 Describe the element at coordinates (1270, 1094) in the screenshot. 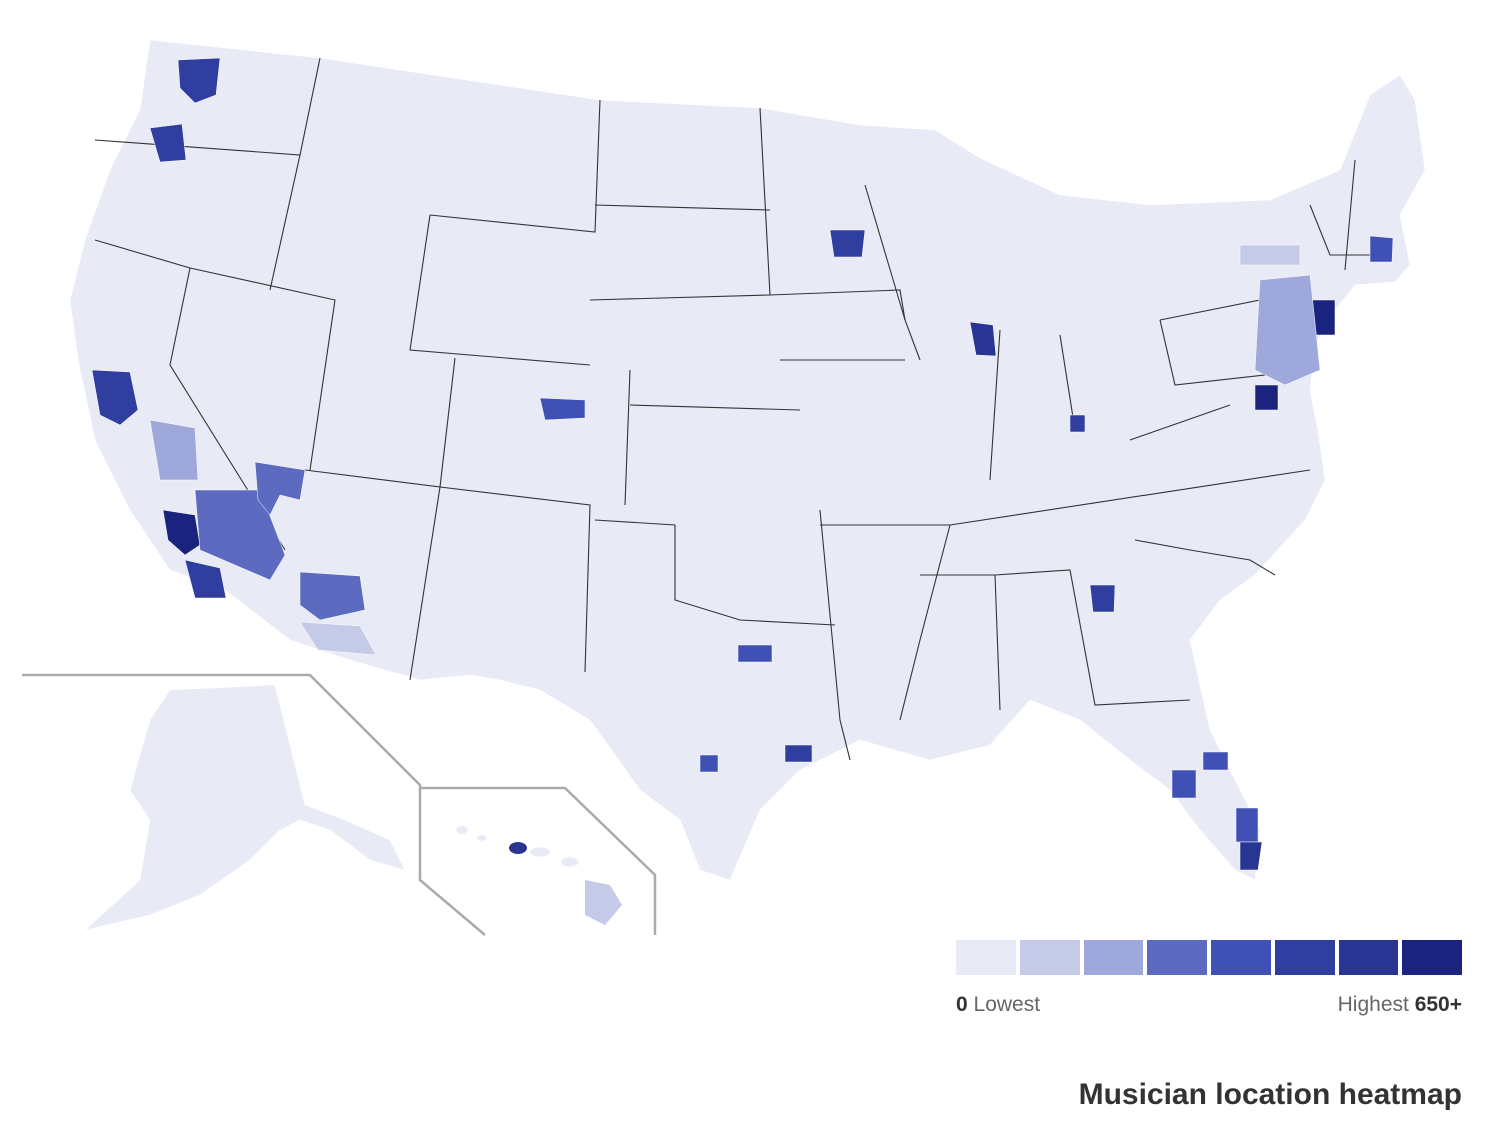

I see `map-title: Musician location heatmap` at that location.